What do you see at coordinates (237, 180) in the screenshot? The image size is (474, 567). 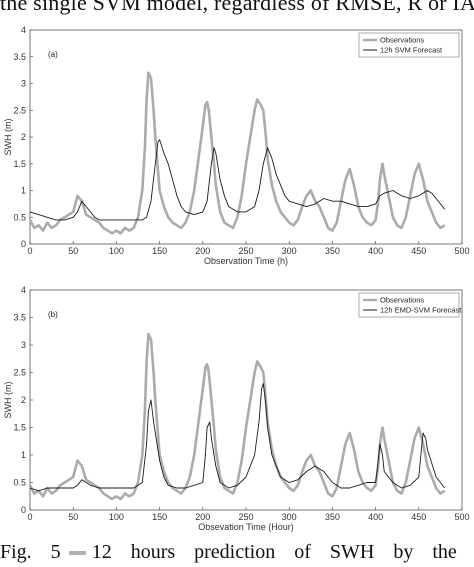 I see `series-line-forecast` at bounding box center [237, 180].